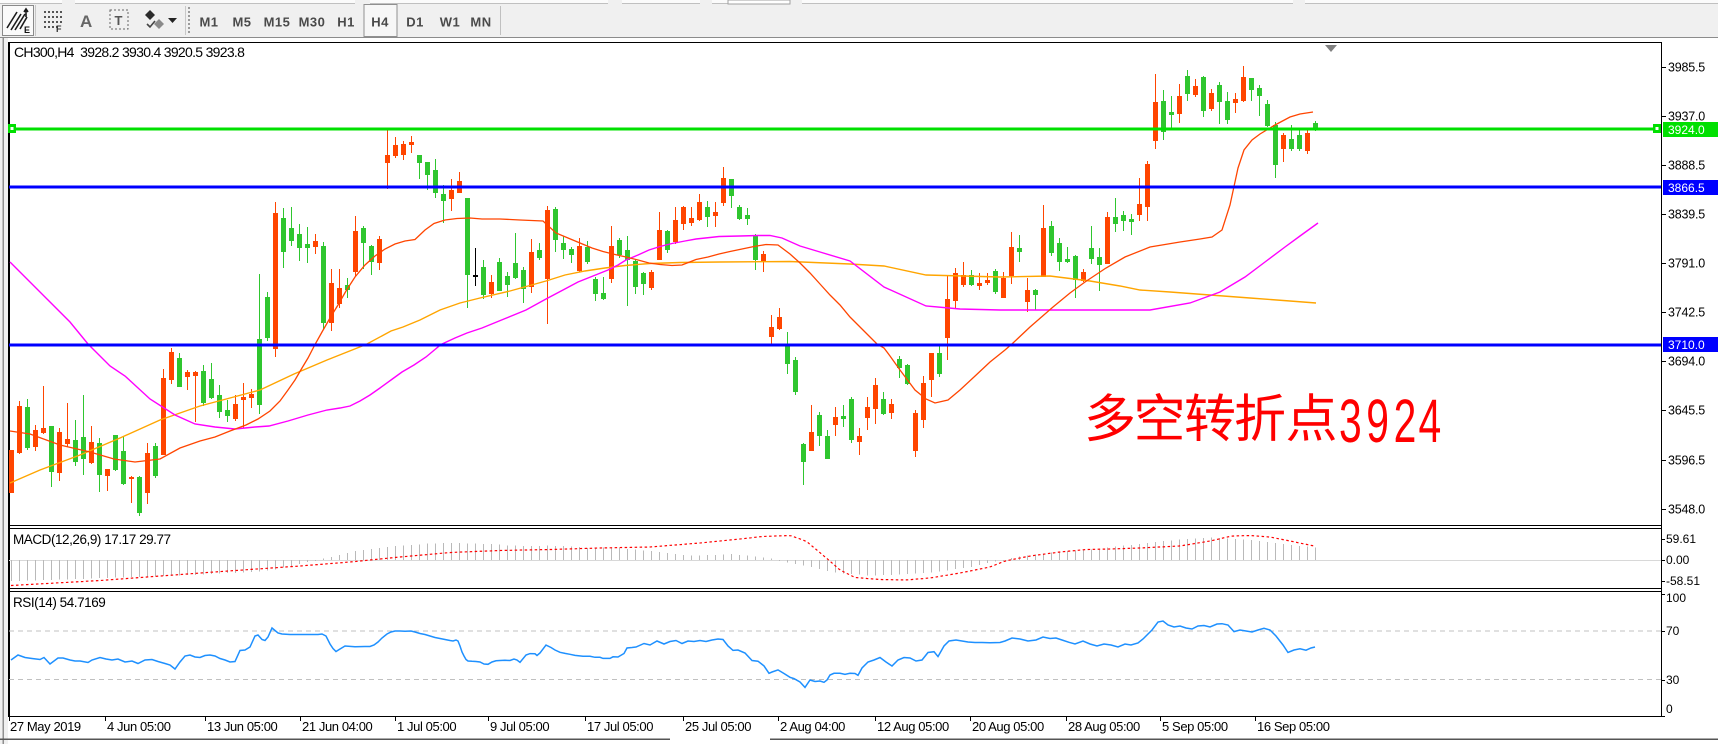 The height and width of the screenshot is (744, 1718). Describe the element at coordinates (1686, 117) in the screenshot. I see `svg-text: 3937.0` at that location.